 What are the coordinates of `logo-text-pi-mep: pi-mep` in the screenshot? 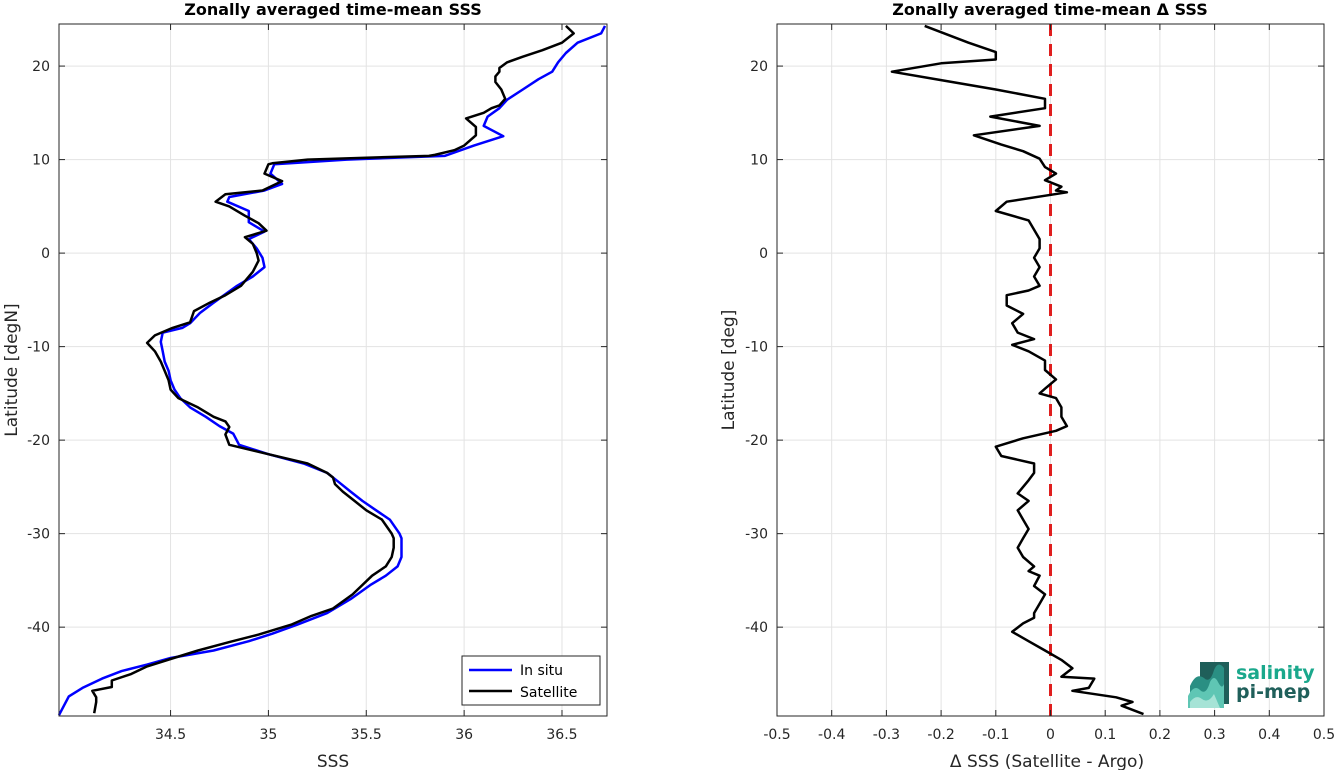 It's located at (1273, 692).